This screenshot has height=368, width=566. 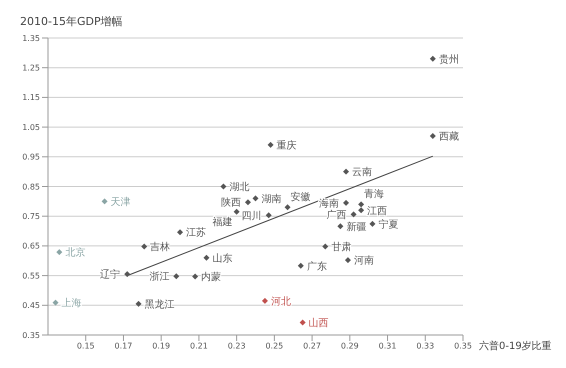 What do you see at coordinates (425, 346) in the screenshot?
I see `x-tick-label: 0.33` at bounding box center [425, 346].